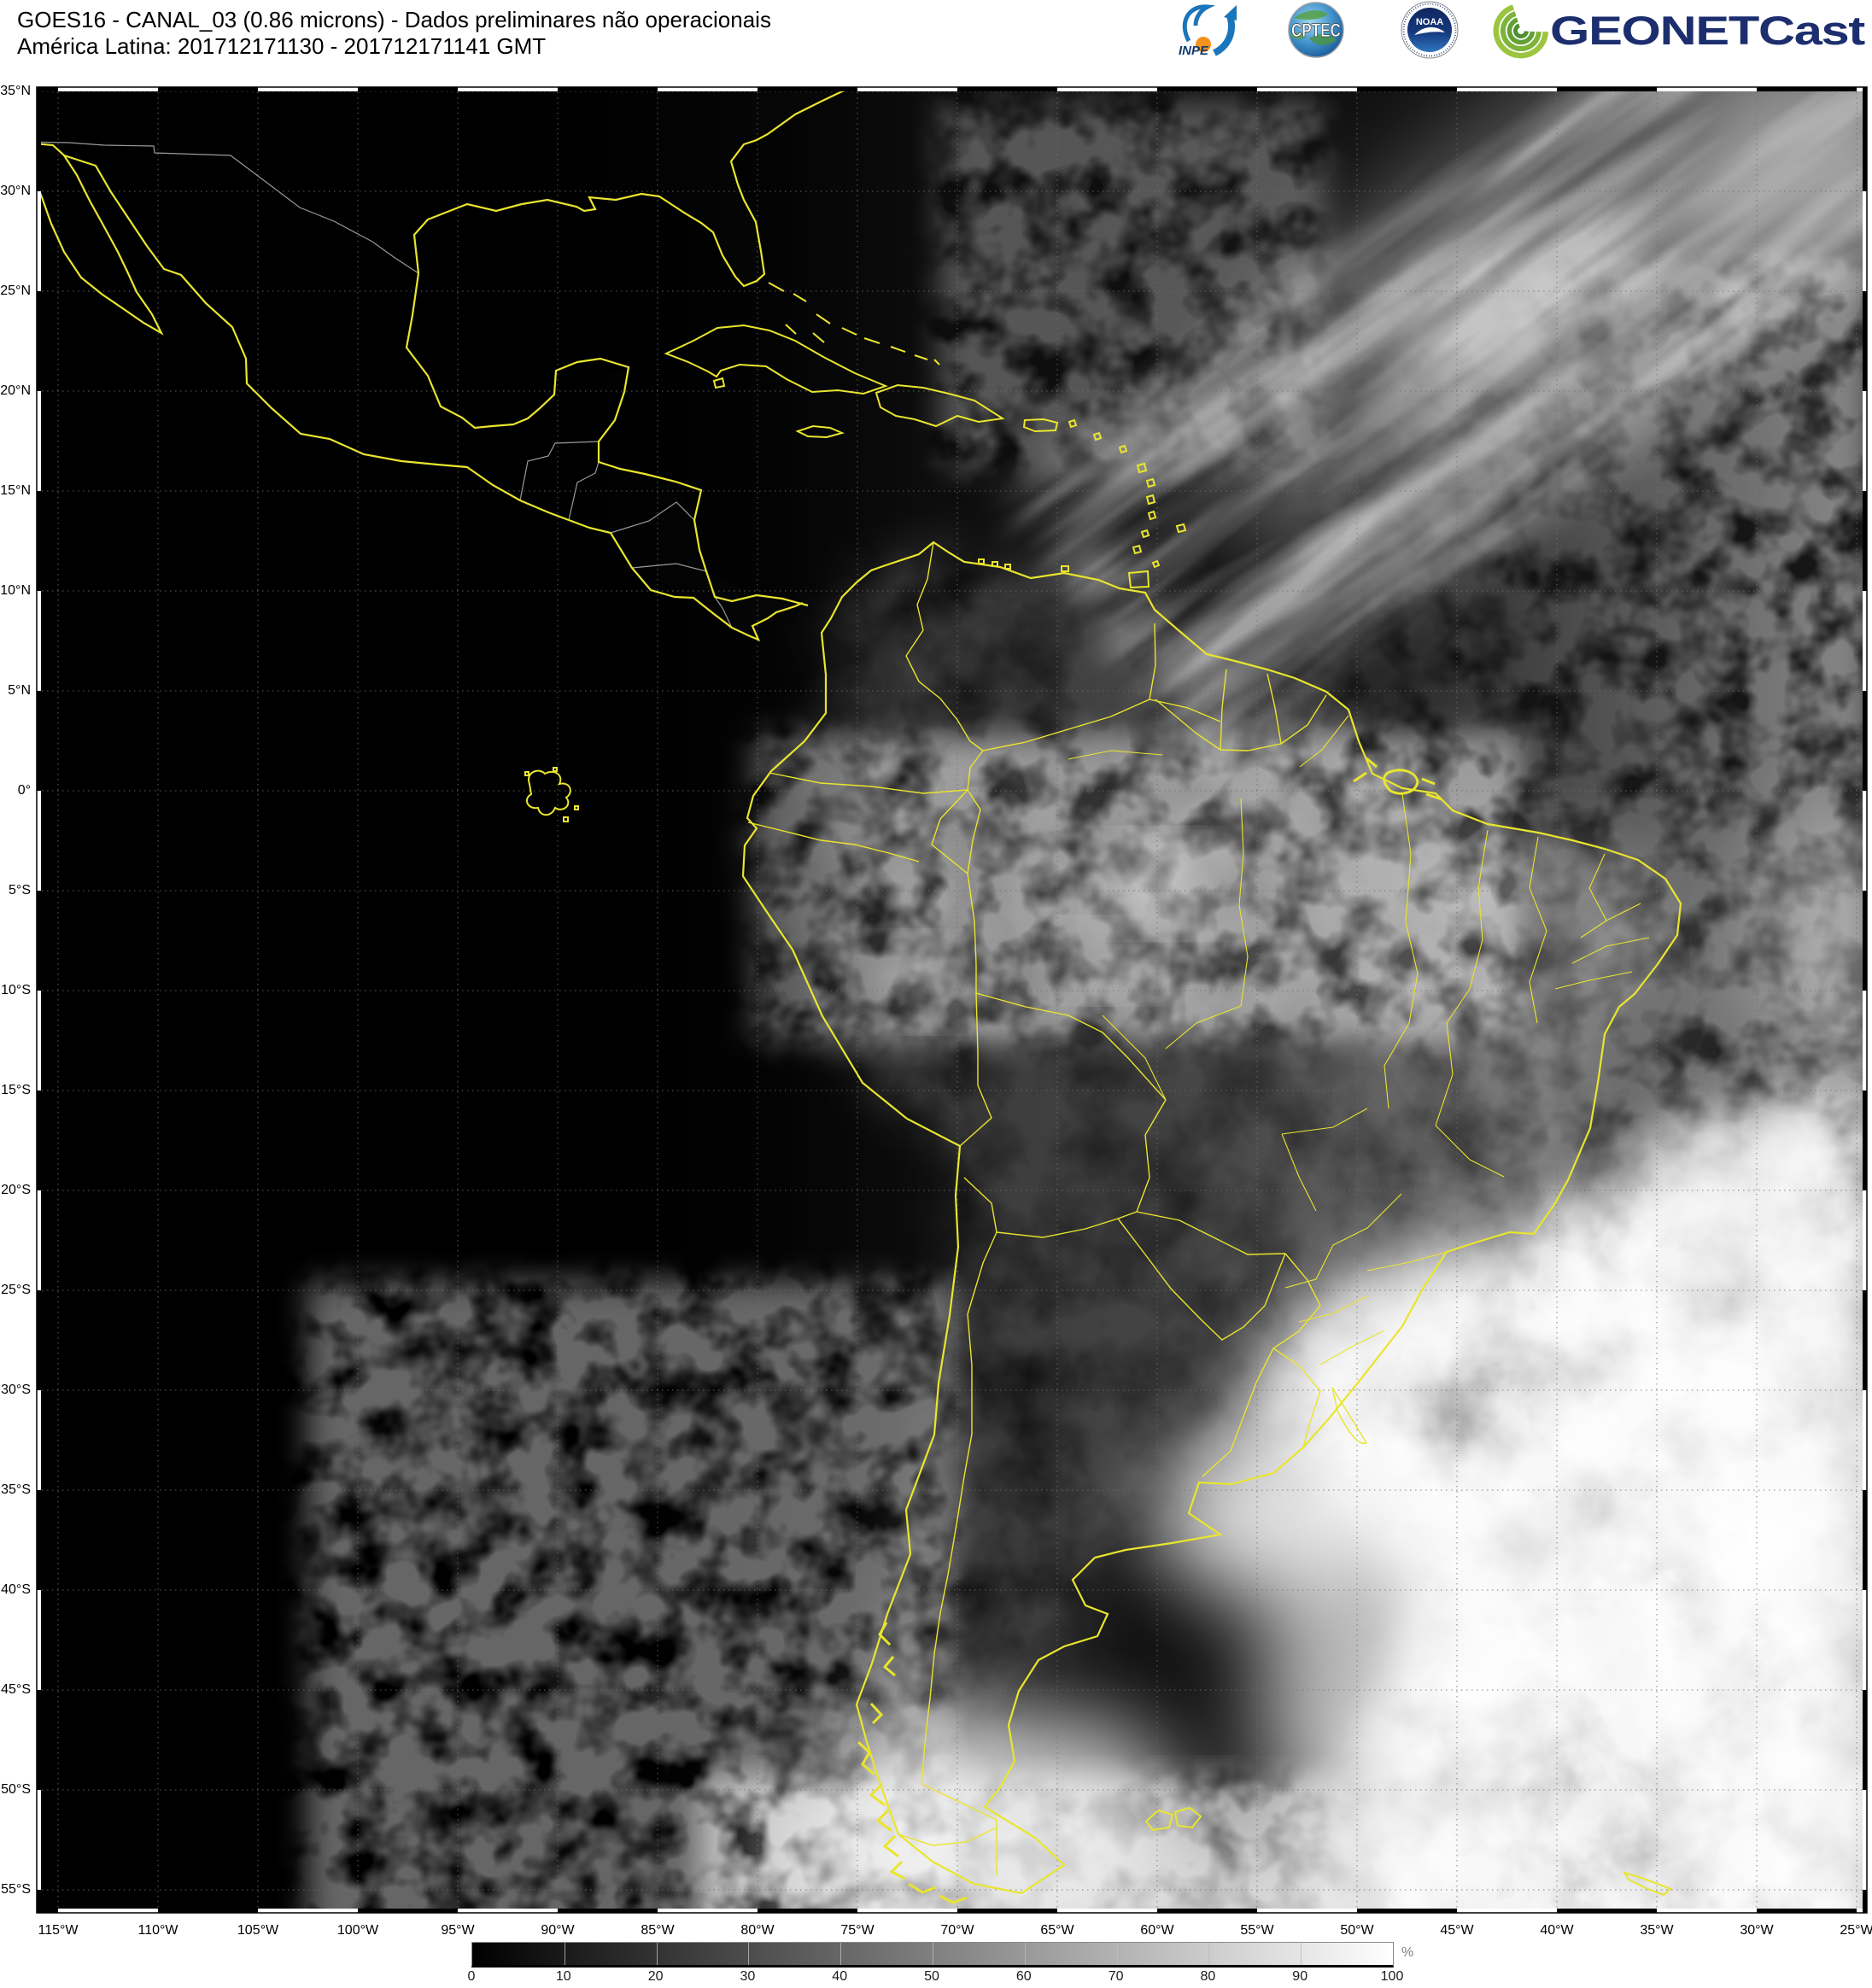 The image size is (1872, 1988). What do you see at coordinates (1757, 1930) in the screenshot?
I see `lon-label: 30°W` at bounding box center [1757, 1930].